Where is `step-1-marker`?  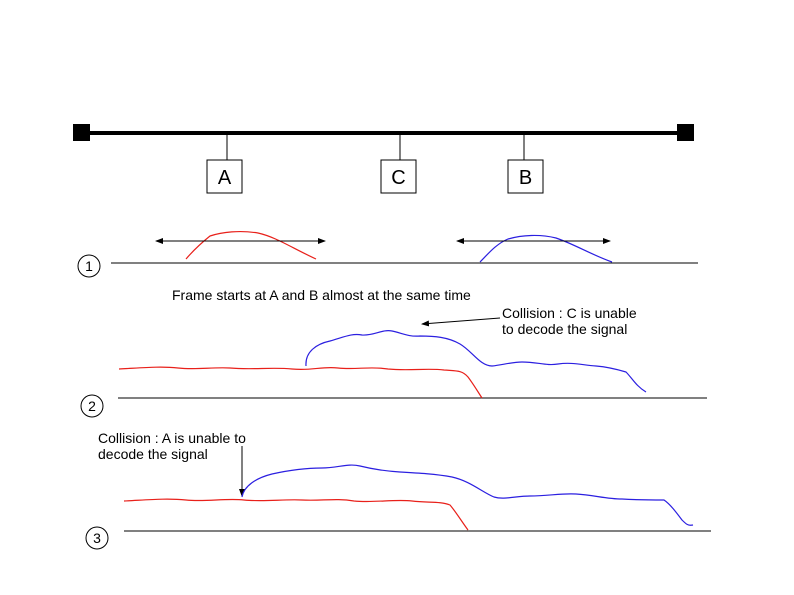
step-1-marker is located at coordinates (89, 266).